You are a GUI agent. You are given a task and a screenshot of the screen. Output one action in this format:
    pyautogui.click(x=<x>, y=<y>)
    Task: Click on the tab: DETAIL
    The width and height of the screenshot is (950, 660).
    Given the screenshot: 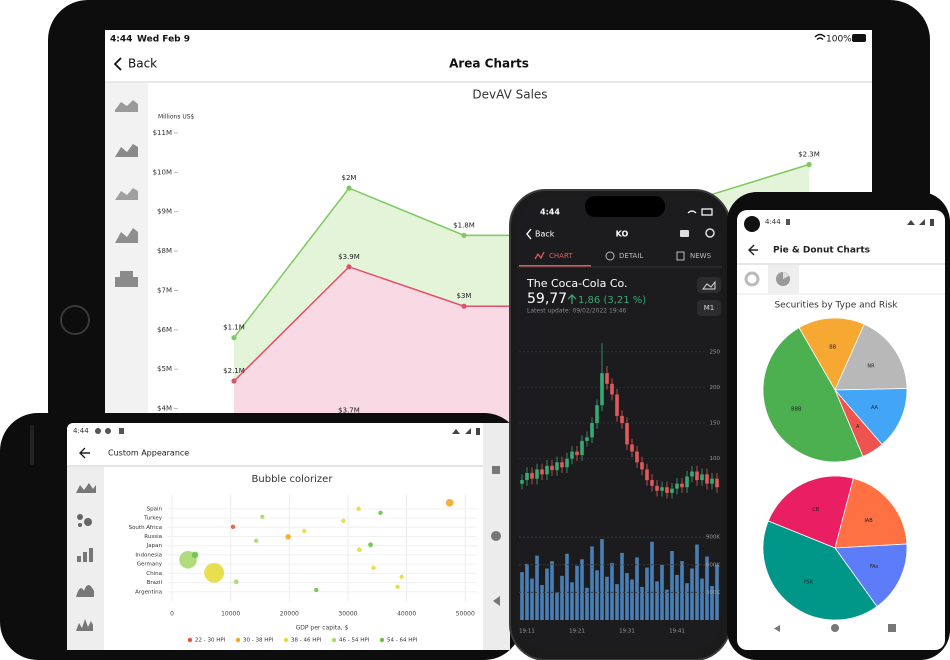 What is the action you would take?
    pyautogui.click(x=631, y=256)
    